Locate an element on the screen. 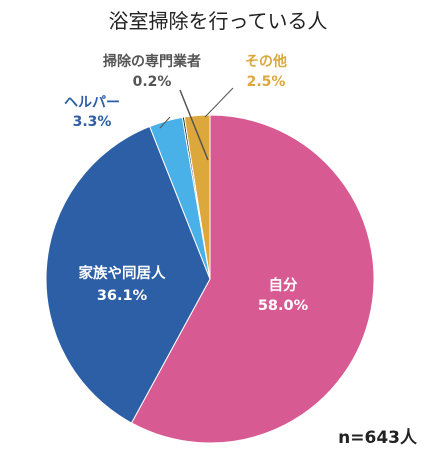 The height and width of the screenshot is (464, 437). slice-label-family: 家族や同居人 is located at coordinates (122, 273).